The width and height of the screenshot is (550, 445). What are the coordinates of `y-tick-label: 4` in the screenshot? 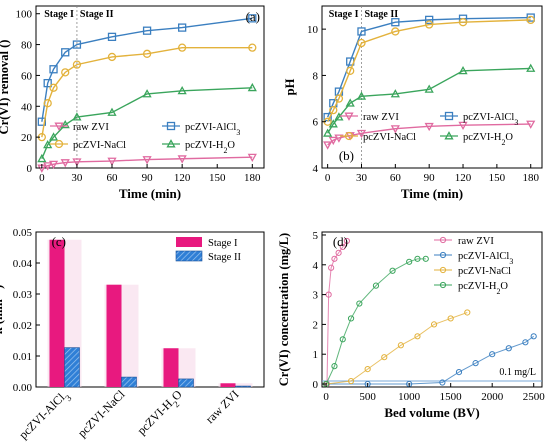 It's located at (316, 169).